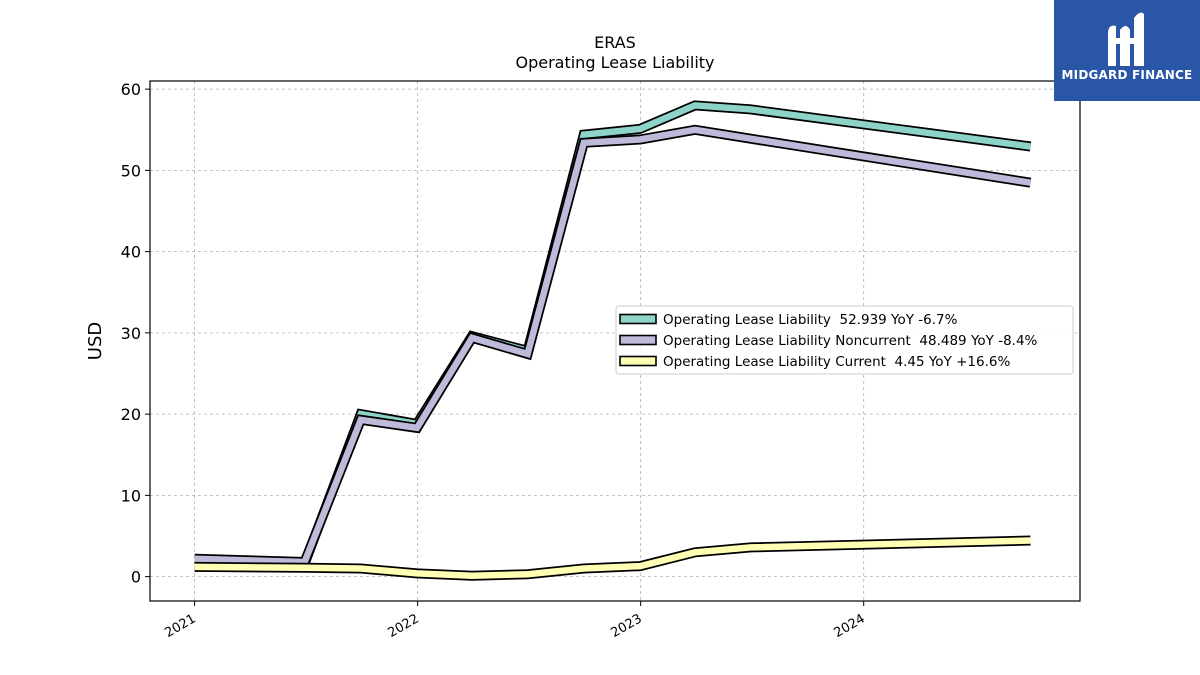 The height and width of the screenshot is (675, 1200). What do you see at coordinates (136, 577) in the screenshot?
I see `y-tick-label: 0` at bounding box center [136, 577].